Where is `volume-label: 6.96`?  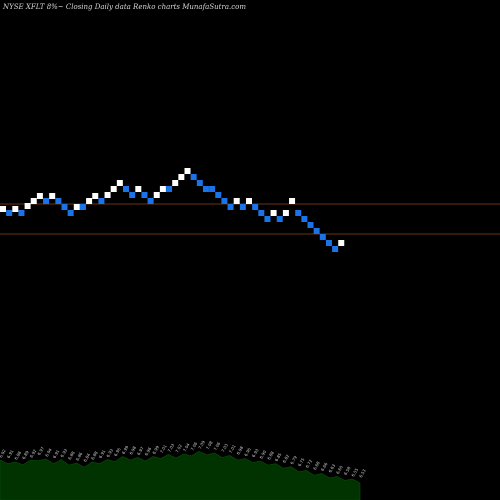
volume-label: 6.96 is located at coordinates (148, 451).